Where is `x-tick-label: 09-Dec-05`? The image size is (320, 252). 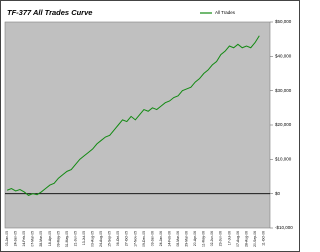 x-tick-label: 09-Dec-05 is located at coordinates (144, 239).